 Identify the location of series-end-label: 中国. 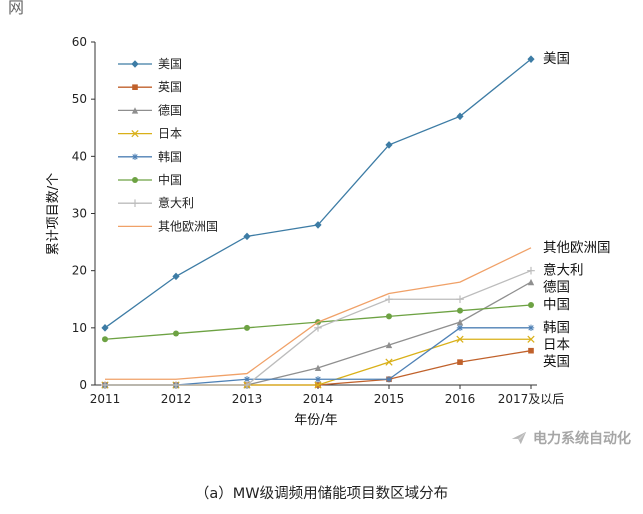
(556, 305).